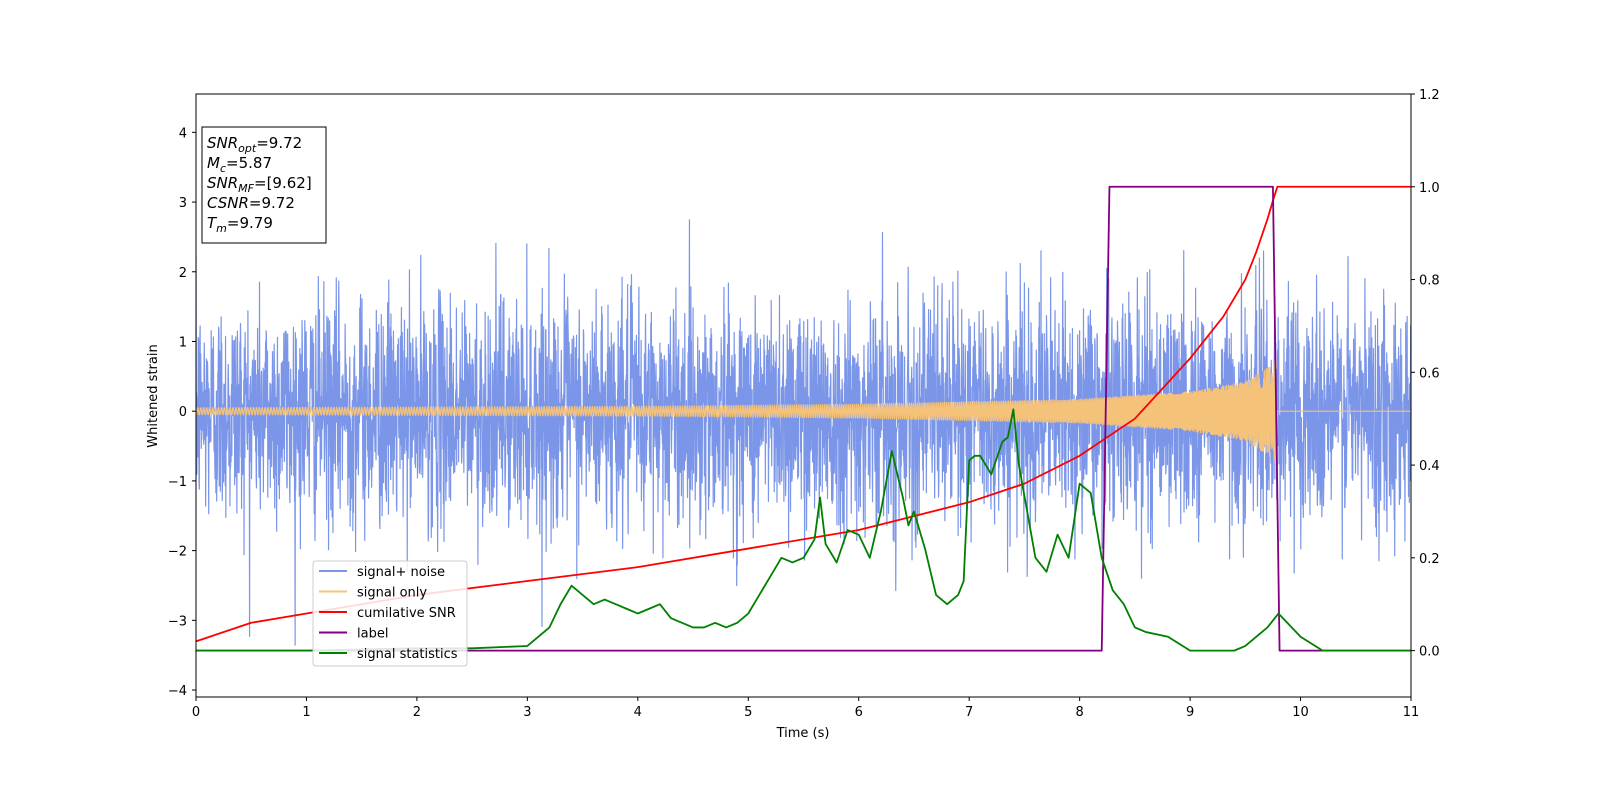 The width and height of the screenshot is (1600, 800). I want to click on annotation-line: Tm=9.79, so click(240, 224).